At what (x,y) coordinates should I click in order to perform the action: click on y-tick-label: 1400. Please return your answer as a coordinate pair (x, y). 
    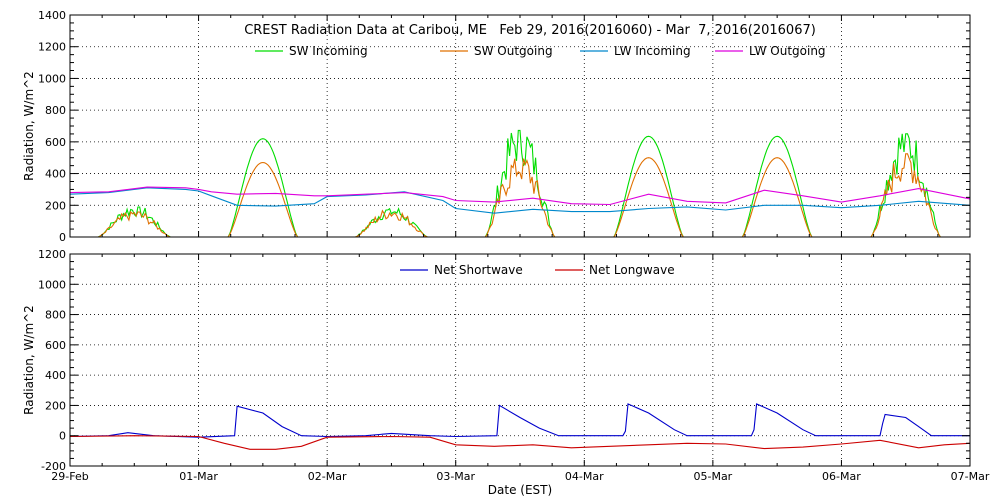
    Looking at the image, I should click on (52, 15).